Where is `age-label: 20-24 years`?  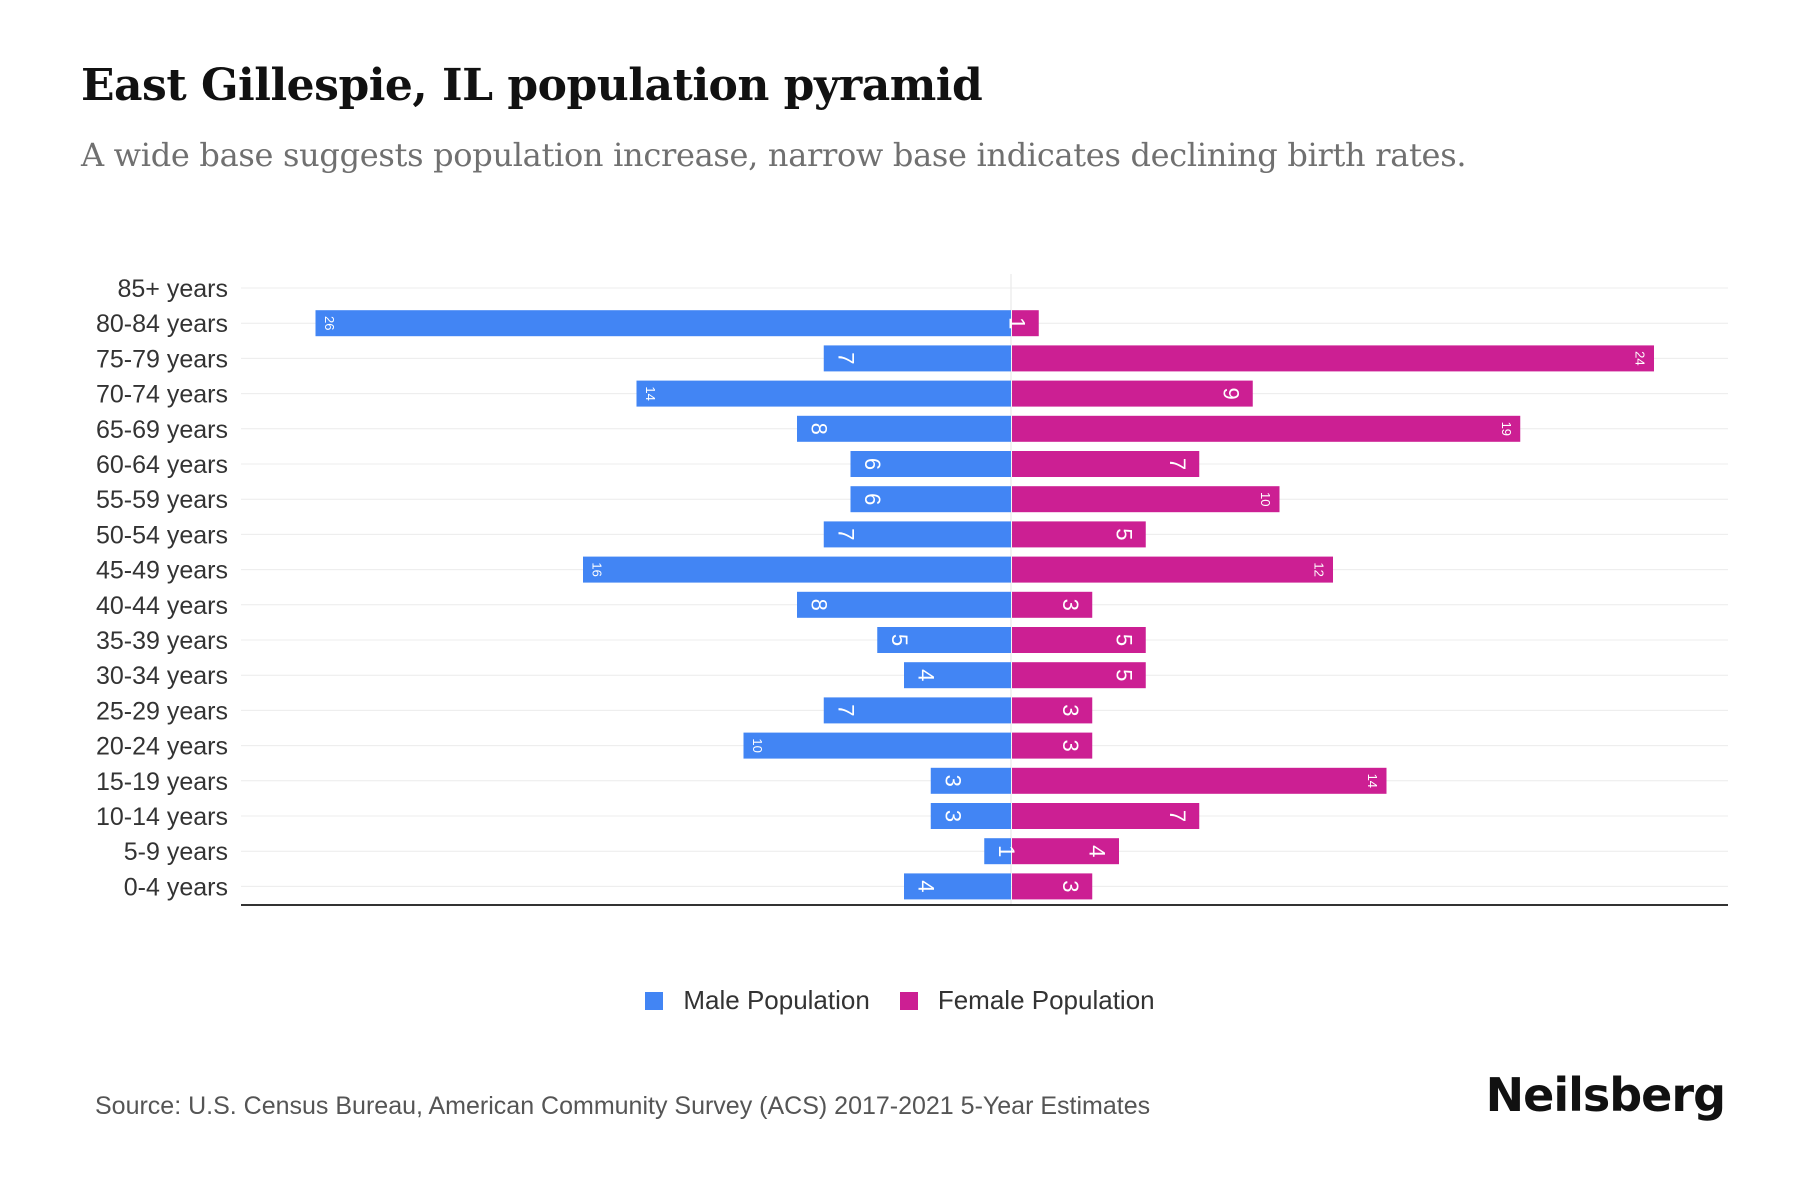
age-label: 20-24 years is located at coordinates (162, 747).